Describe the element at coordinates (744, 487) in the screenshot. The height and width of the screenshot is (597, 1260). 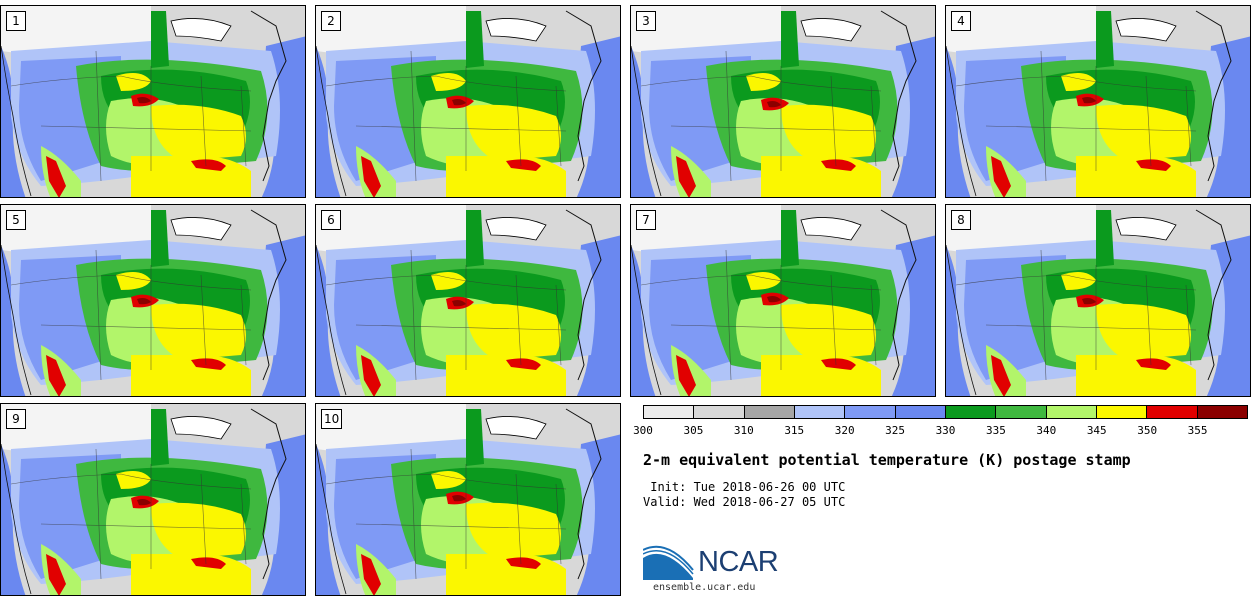
I see `init-time: Init: Tue 2018-06-26 00 UTC` at that location.